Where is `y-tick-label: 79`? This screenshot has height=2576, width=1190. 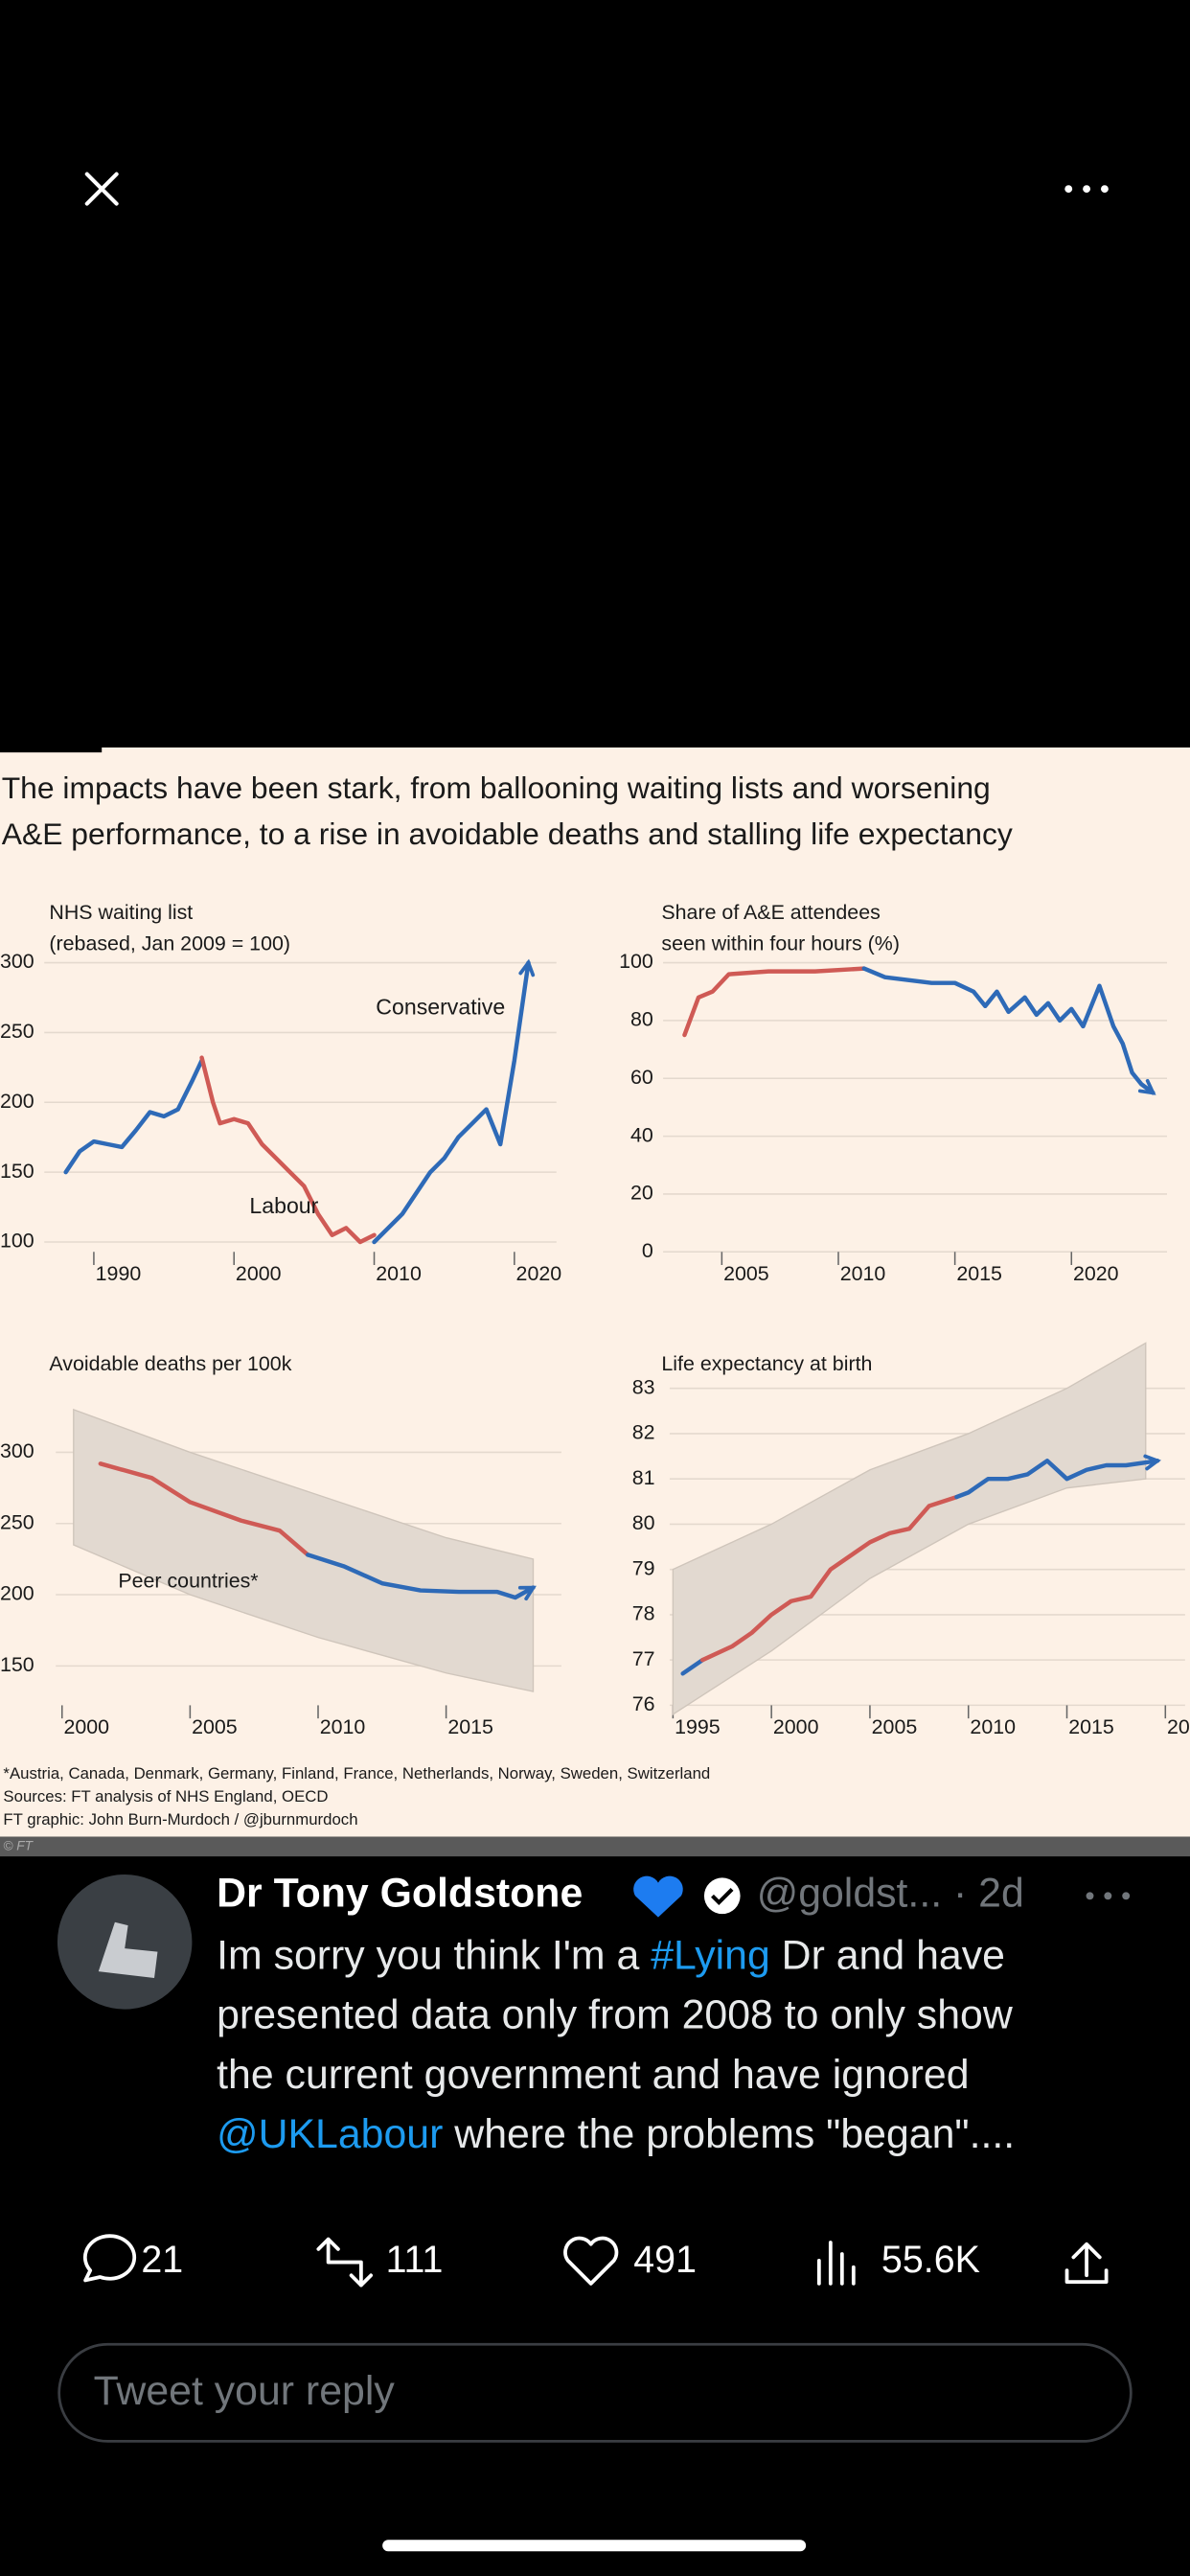
y-tick-label: 79 is located at coordinates (643, 1567).